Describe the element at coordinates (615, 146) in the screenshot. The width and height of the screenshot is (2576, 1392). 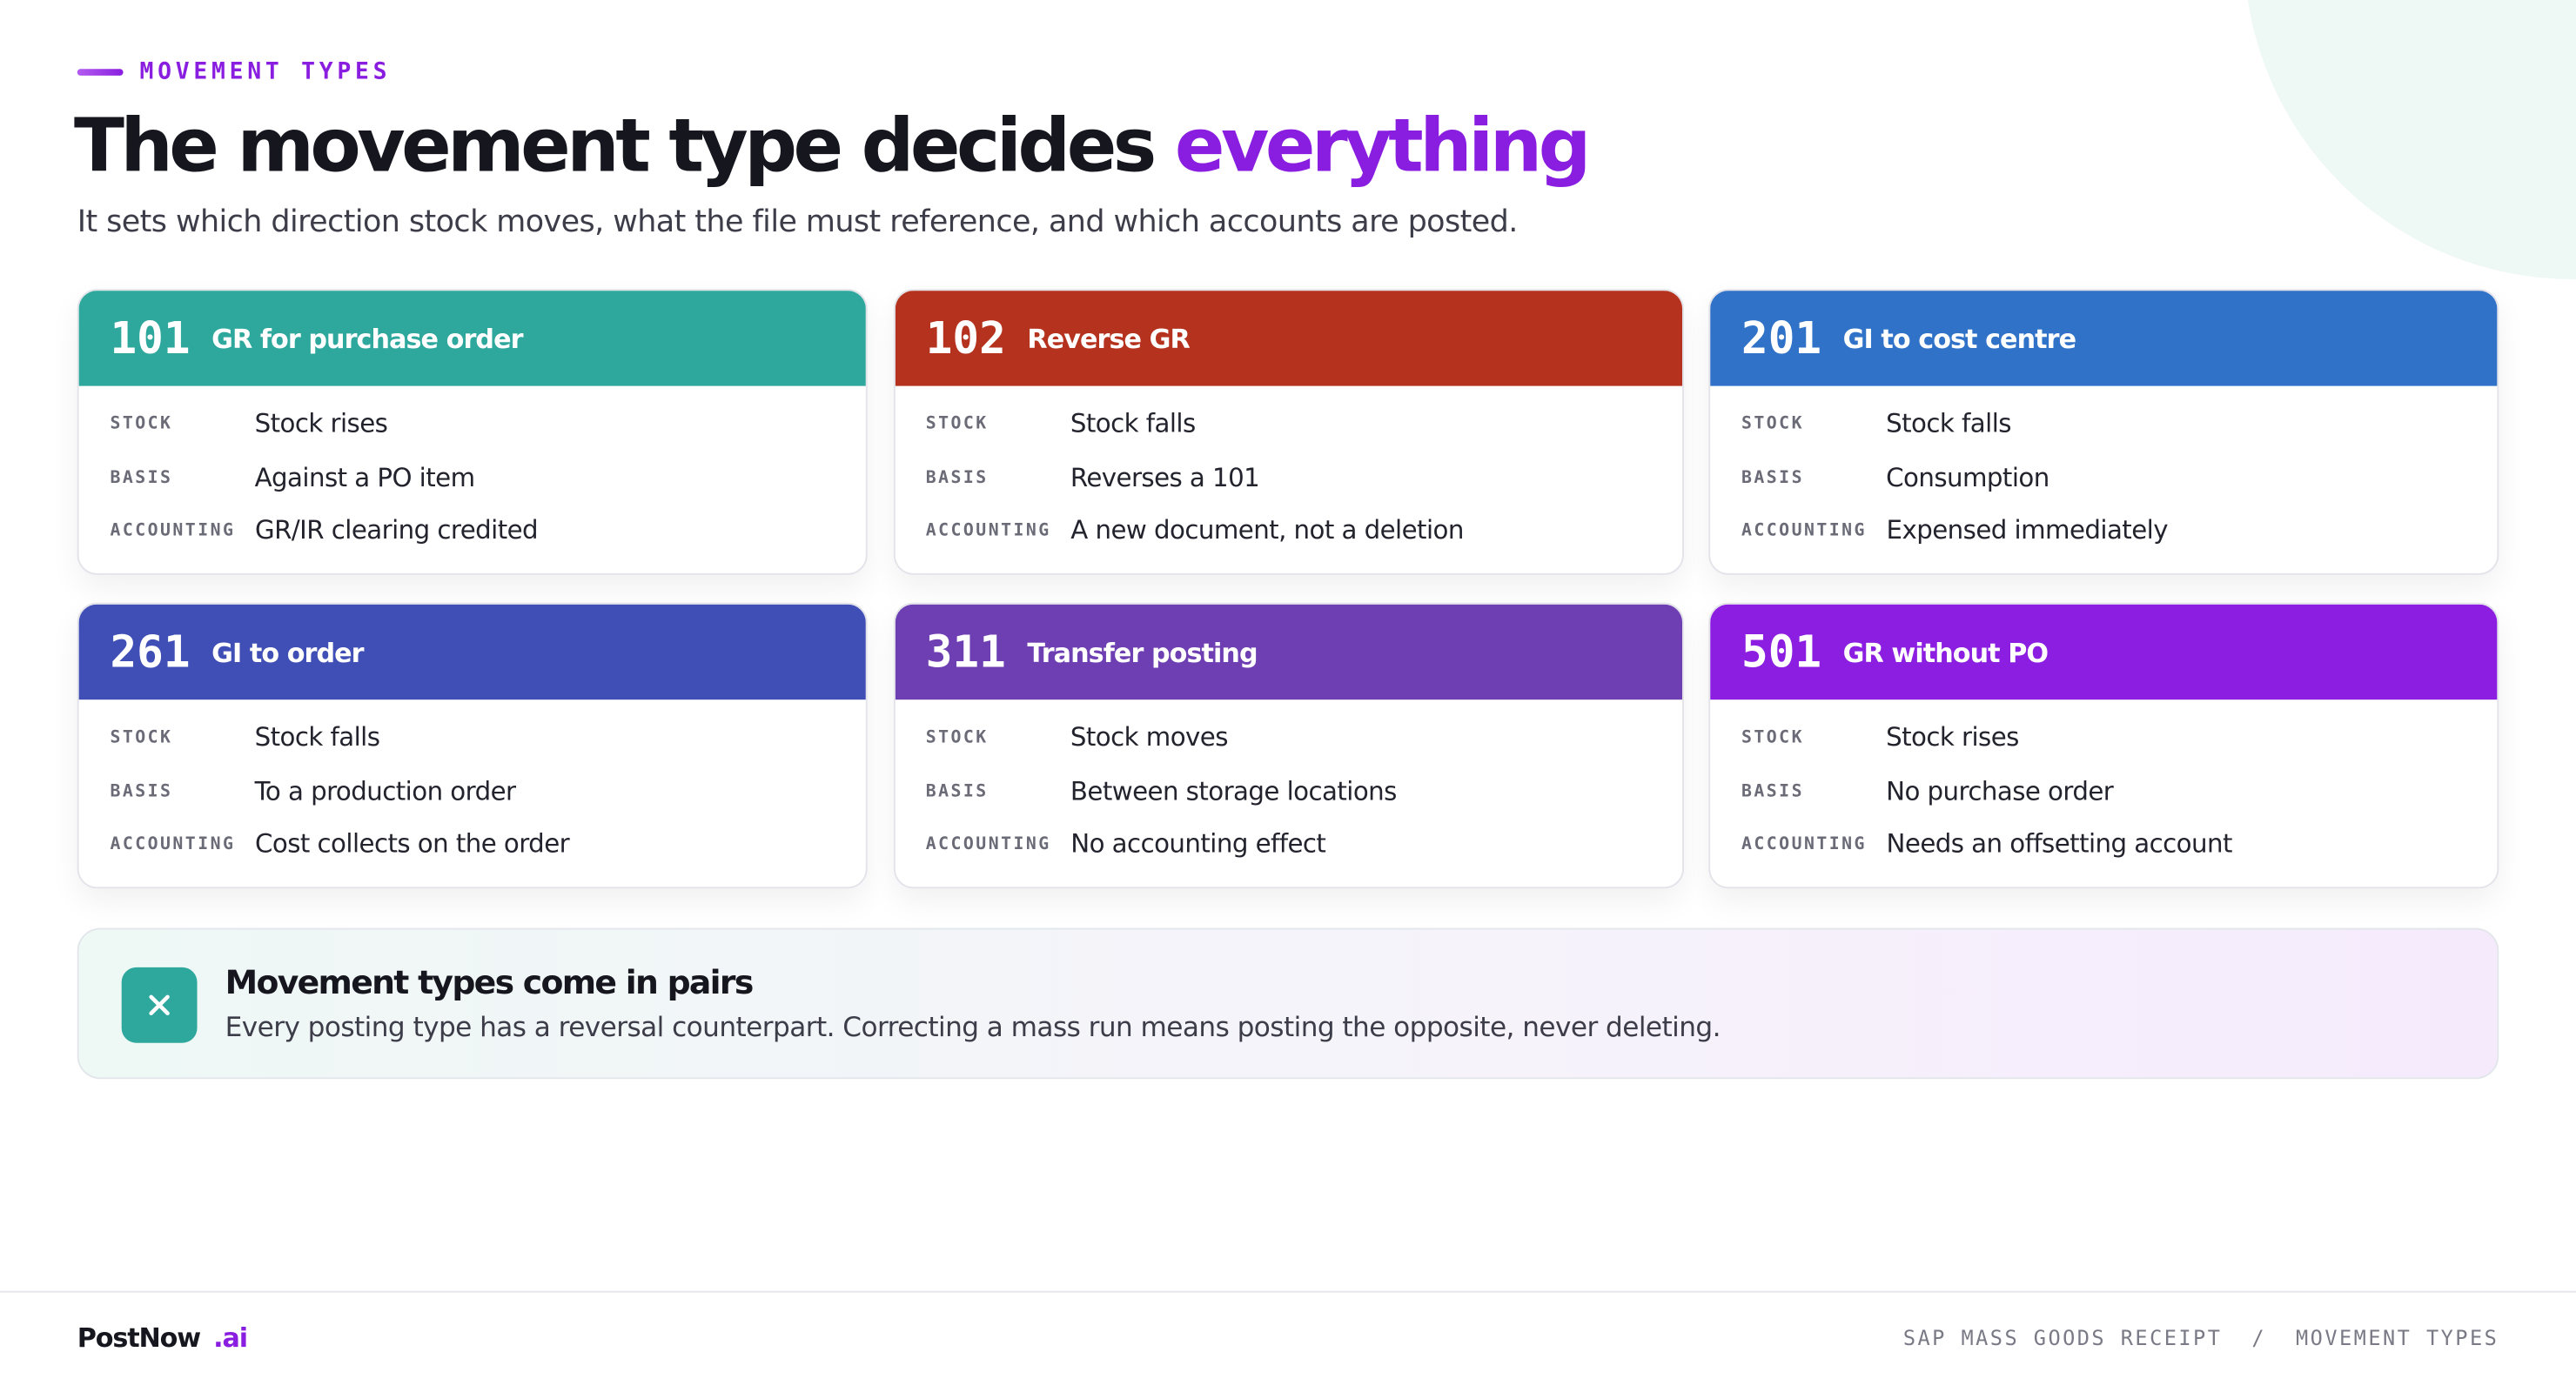
I see `title-main: The movement type decides` at that location.